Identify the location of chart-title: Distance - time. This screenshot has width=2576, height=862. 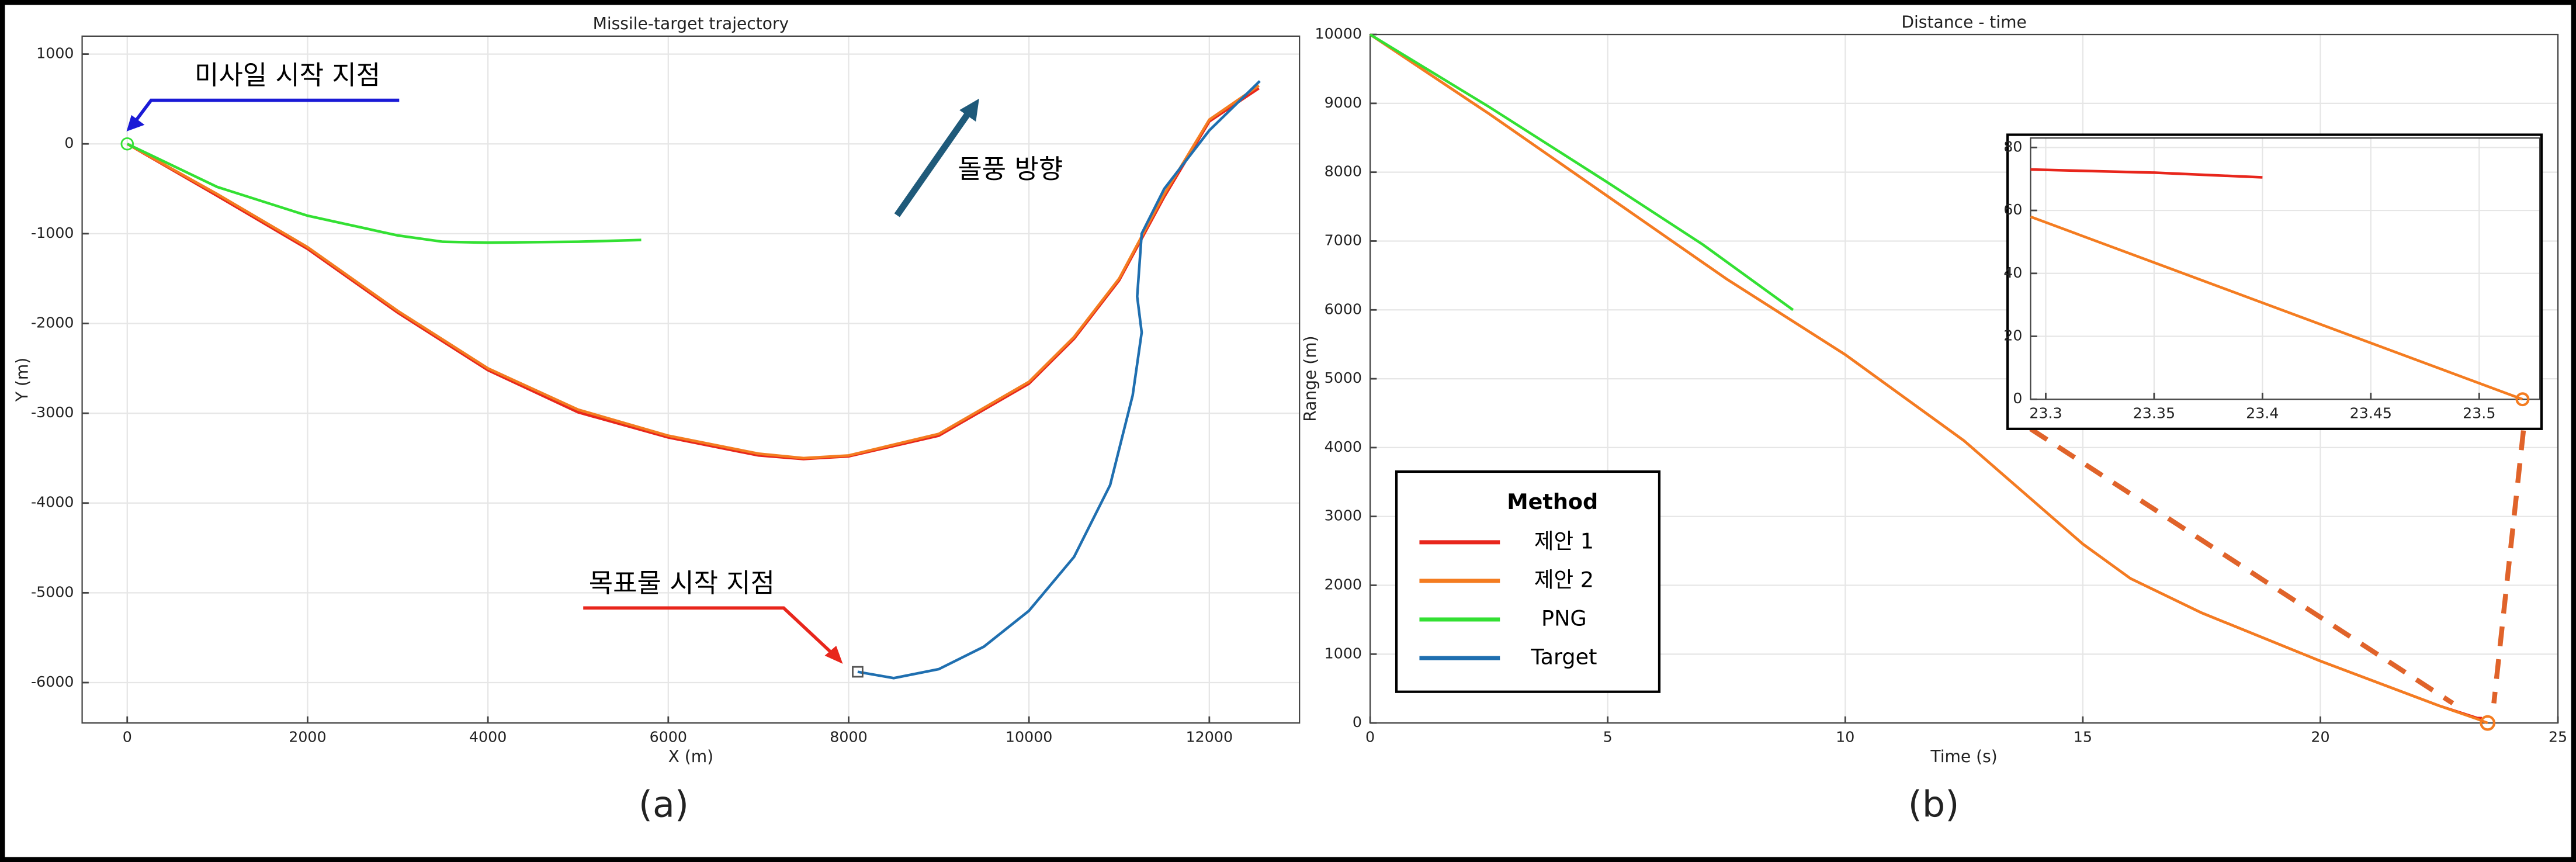
(1963, 22).